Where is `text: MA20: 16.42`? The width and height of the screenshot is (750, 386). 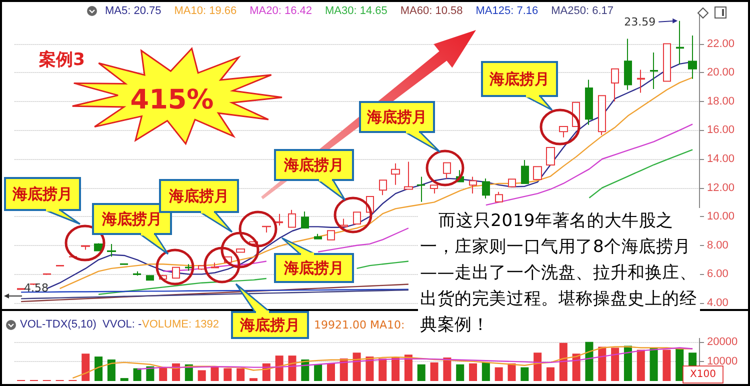 text: MA20: 16.42 is located at coordinates (281, 11).